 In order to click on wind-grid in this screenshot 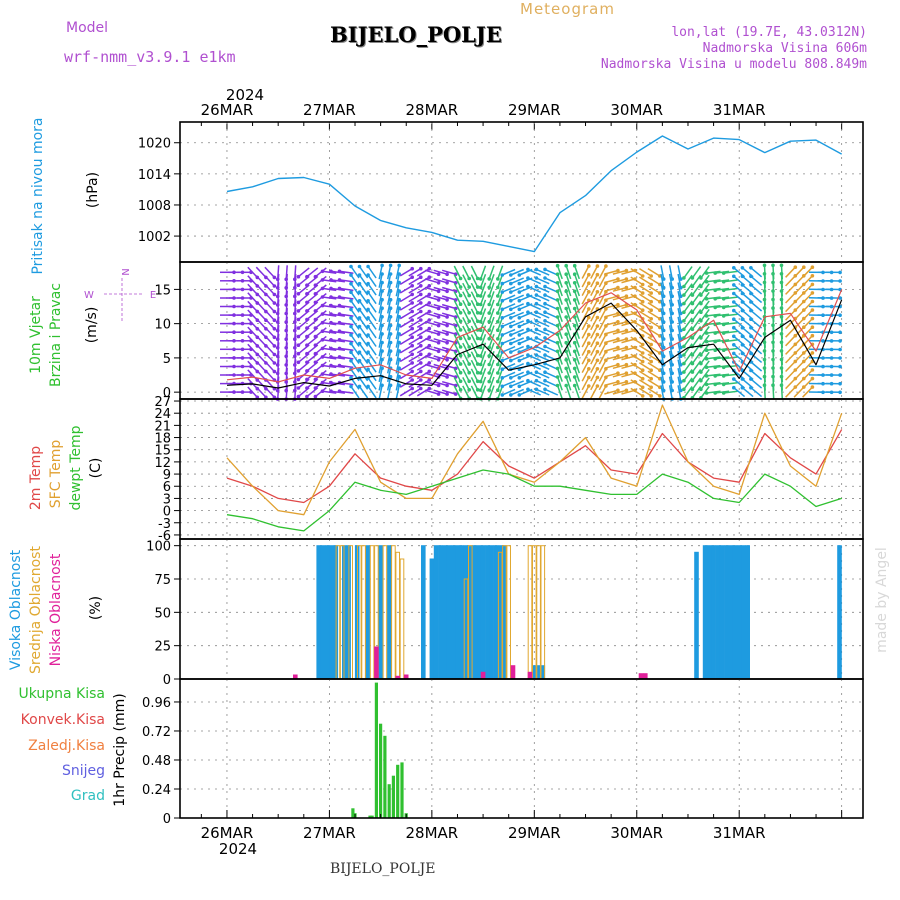, I will do `click(521, 330)`.